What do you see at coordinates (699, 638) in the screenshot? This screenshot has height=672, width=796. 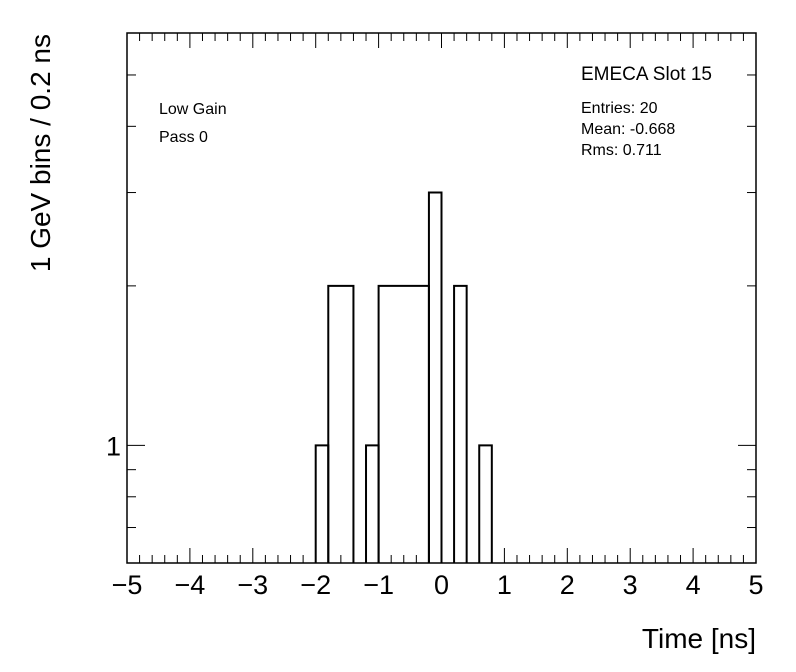 I see `x-axis-title: Time [ns]` at bounding box center [699, 638].